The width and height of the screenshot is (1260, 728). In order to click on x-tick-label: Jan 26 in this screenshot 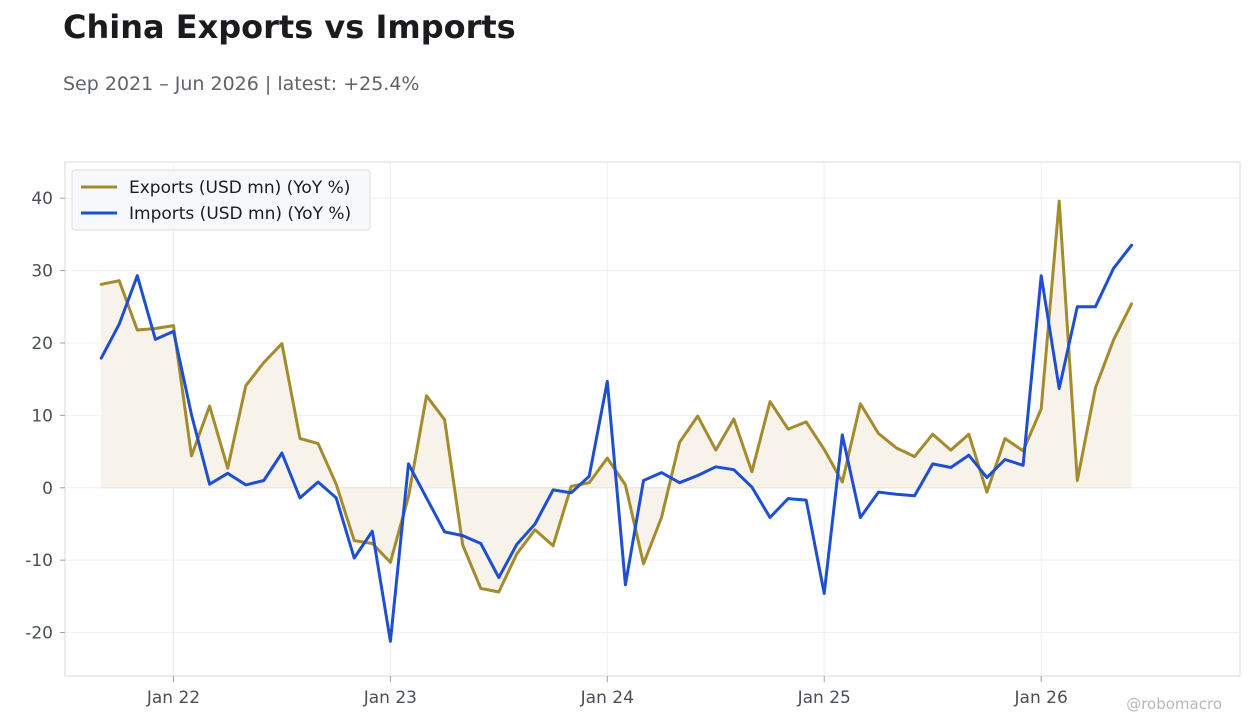, I will do `click(1041, 698)`.